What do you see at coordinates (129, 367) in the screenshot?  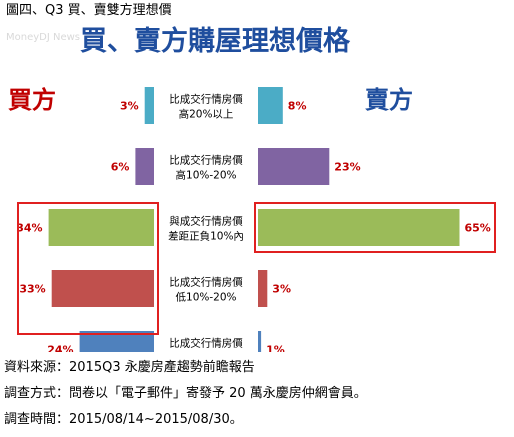 I see `note-source: 資料來源：2015Q3 永慶房產趨勢前瞻報告` at bounding box center [129, 367].